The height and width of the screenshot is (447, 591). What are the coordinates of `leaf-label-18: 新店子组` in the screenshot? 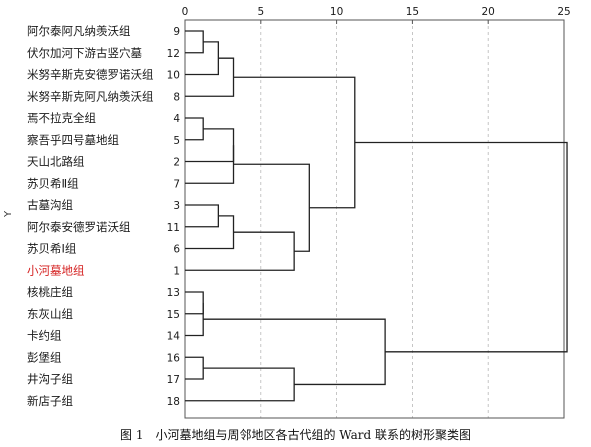 It's located at (50, 401).